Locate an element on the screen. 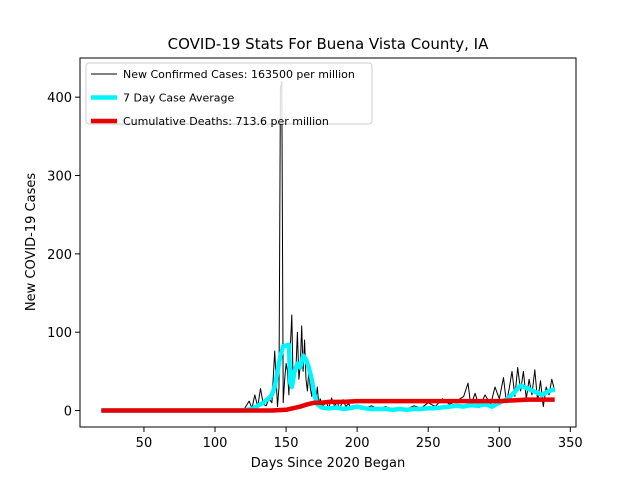  legend-box is located at coordinates (229, 93).